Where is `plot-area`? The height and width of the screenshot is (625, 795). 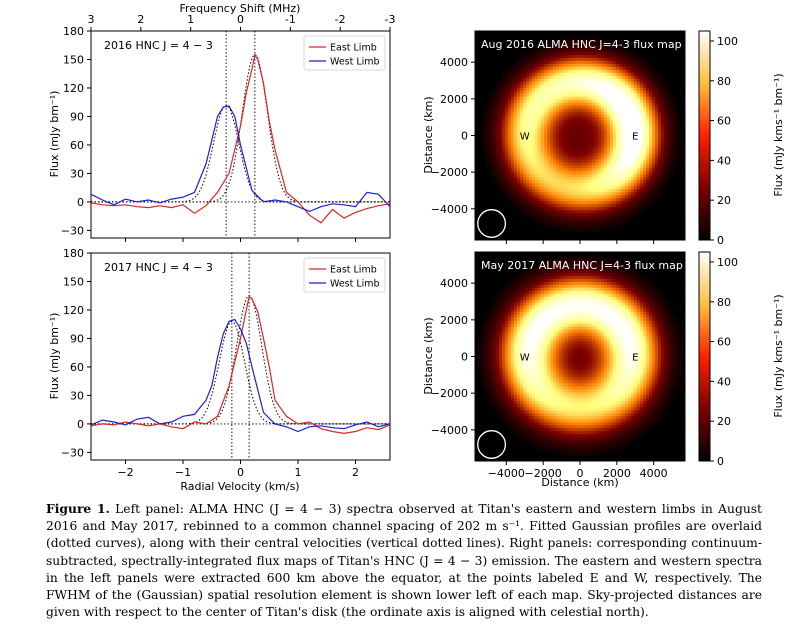
plot-area is located at coordinates (240, 134).